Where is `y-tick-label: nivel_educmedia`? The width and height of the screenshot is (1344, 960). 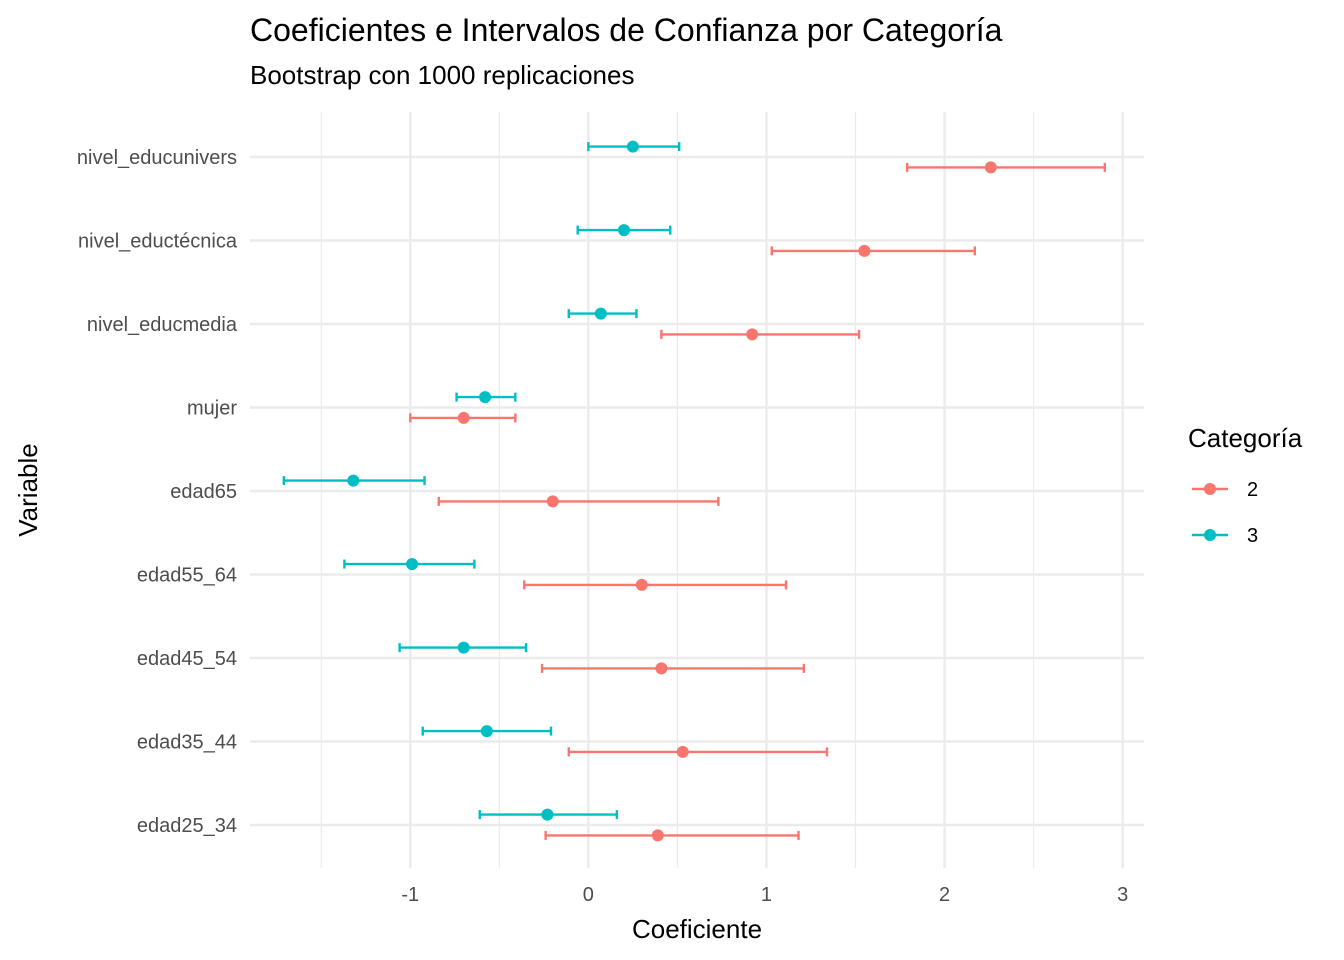
y-tick-label: nivel_educmedia is located at coordinates (162, 325).